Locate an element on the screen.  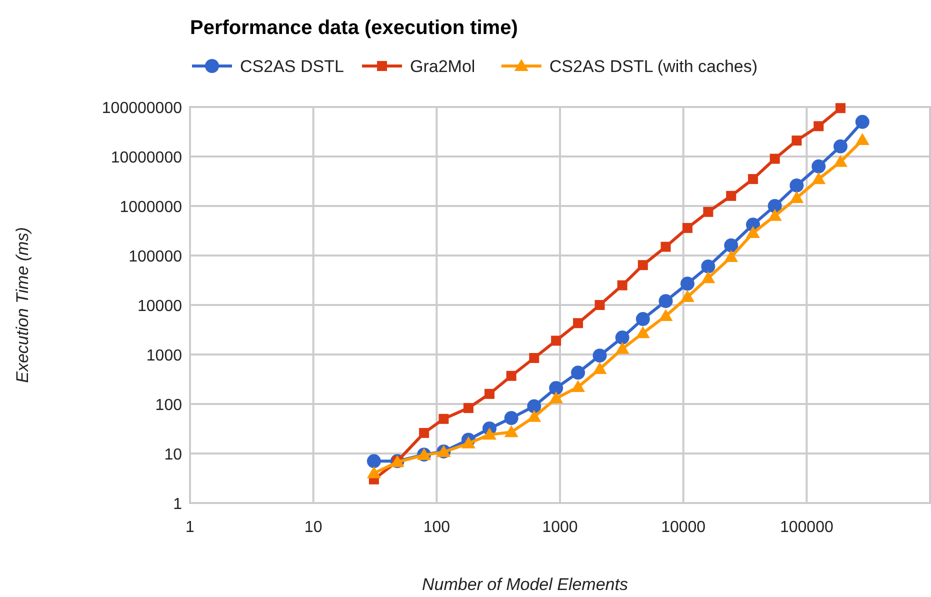
x-tick-label: 1000 is located at coordinates (560, 527).